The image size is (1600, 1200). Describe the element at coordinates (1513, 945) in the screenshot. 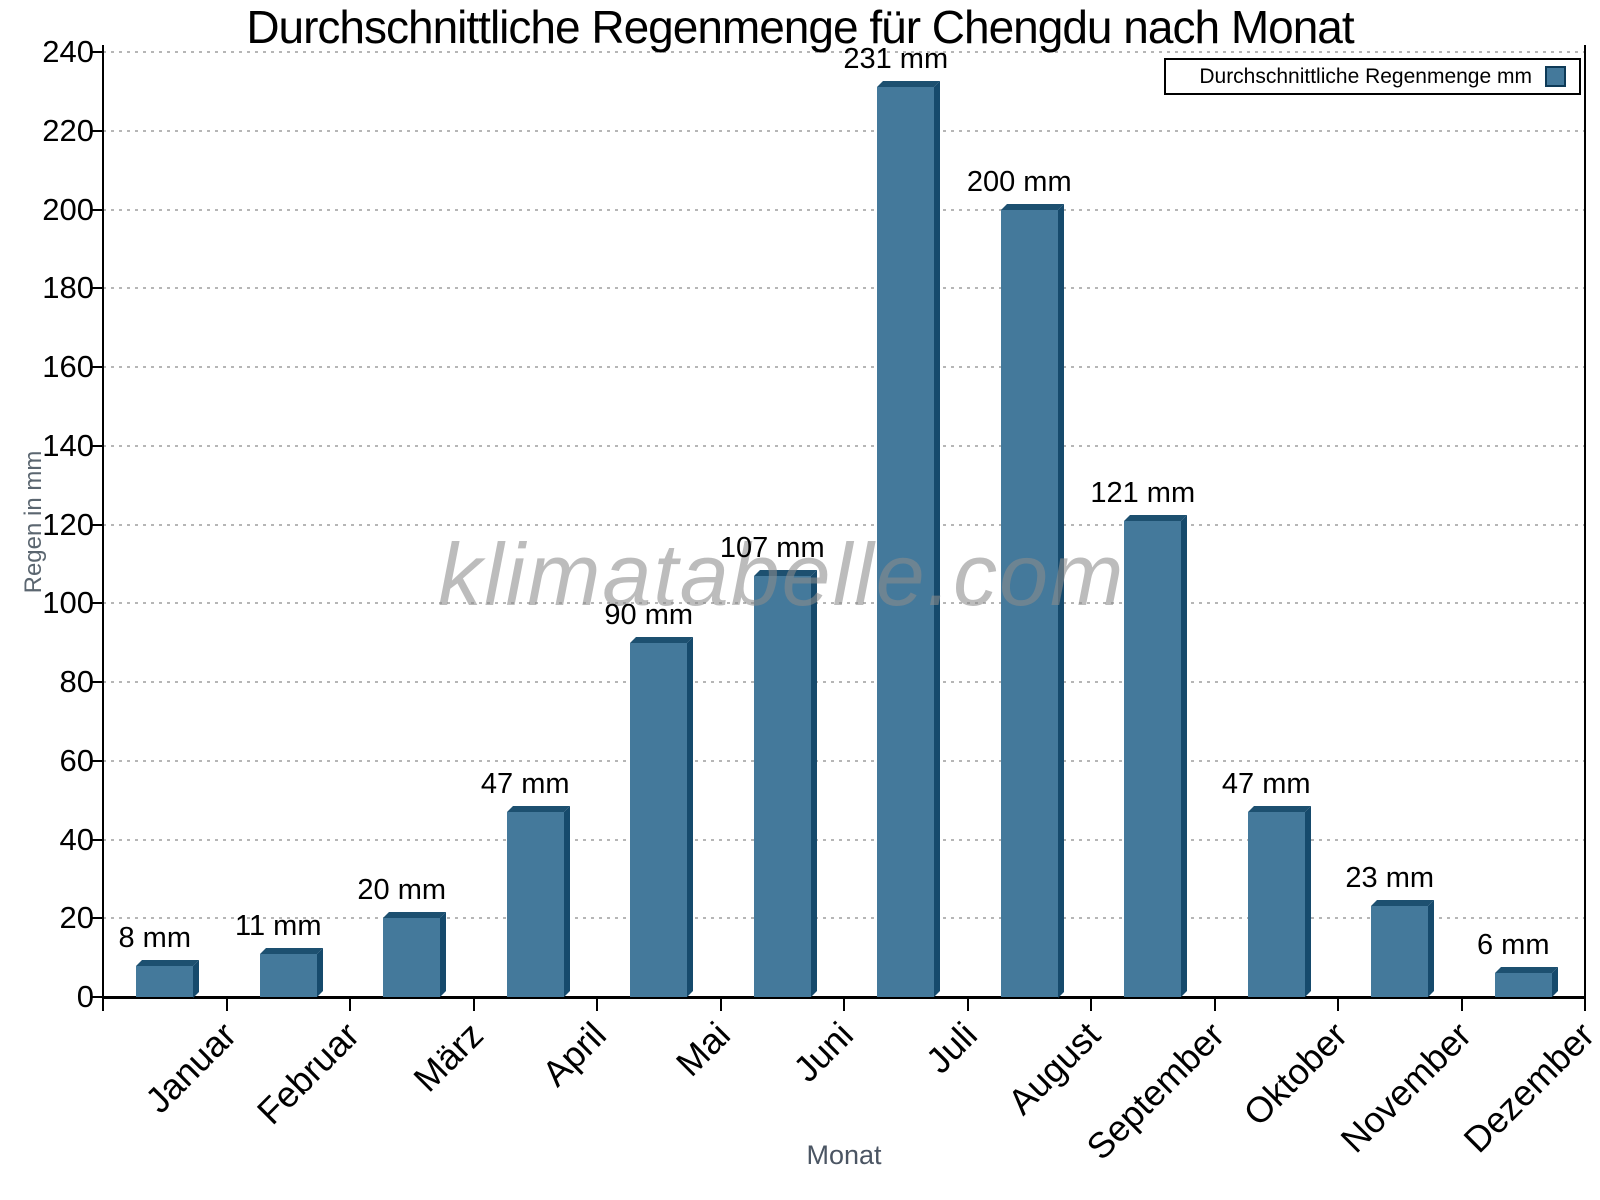

I see `value-label-dezember: 6 mm` at that location.